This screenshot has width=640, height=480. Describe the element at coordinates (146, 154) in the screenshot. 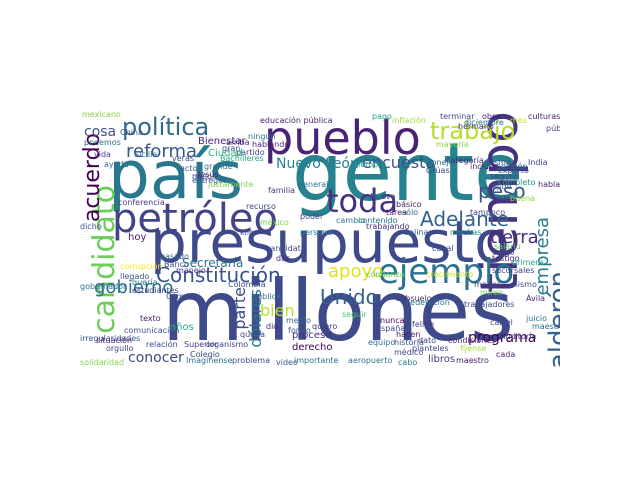

I see `word-sicilia: Sicilia` at that location.